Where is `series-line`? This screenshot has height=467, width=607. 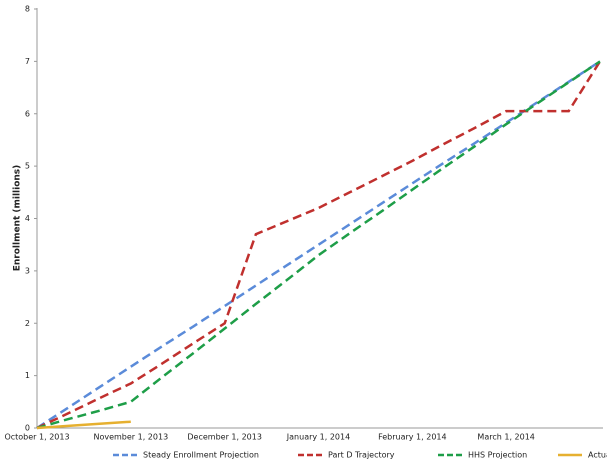 series-line is located at coordinates (83, 425).